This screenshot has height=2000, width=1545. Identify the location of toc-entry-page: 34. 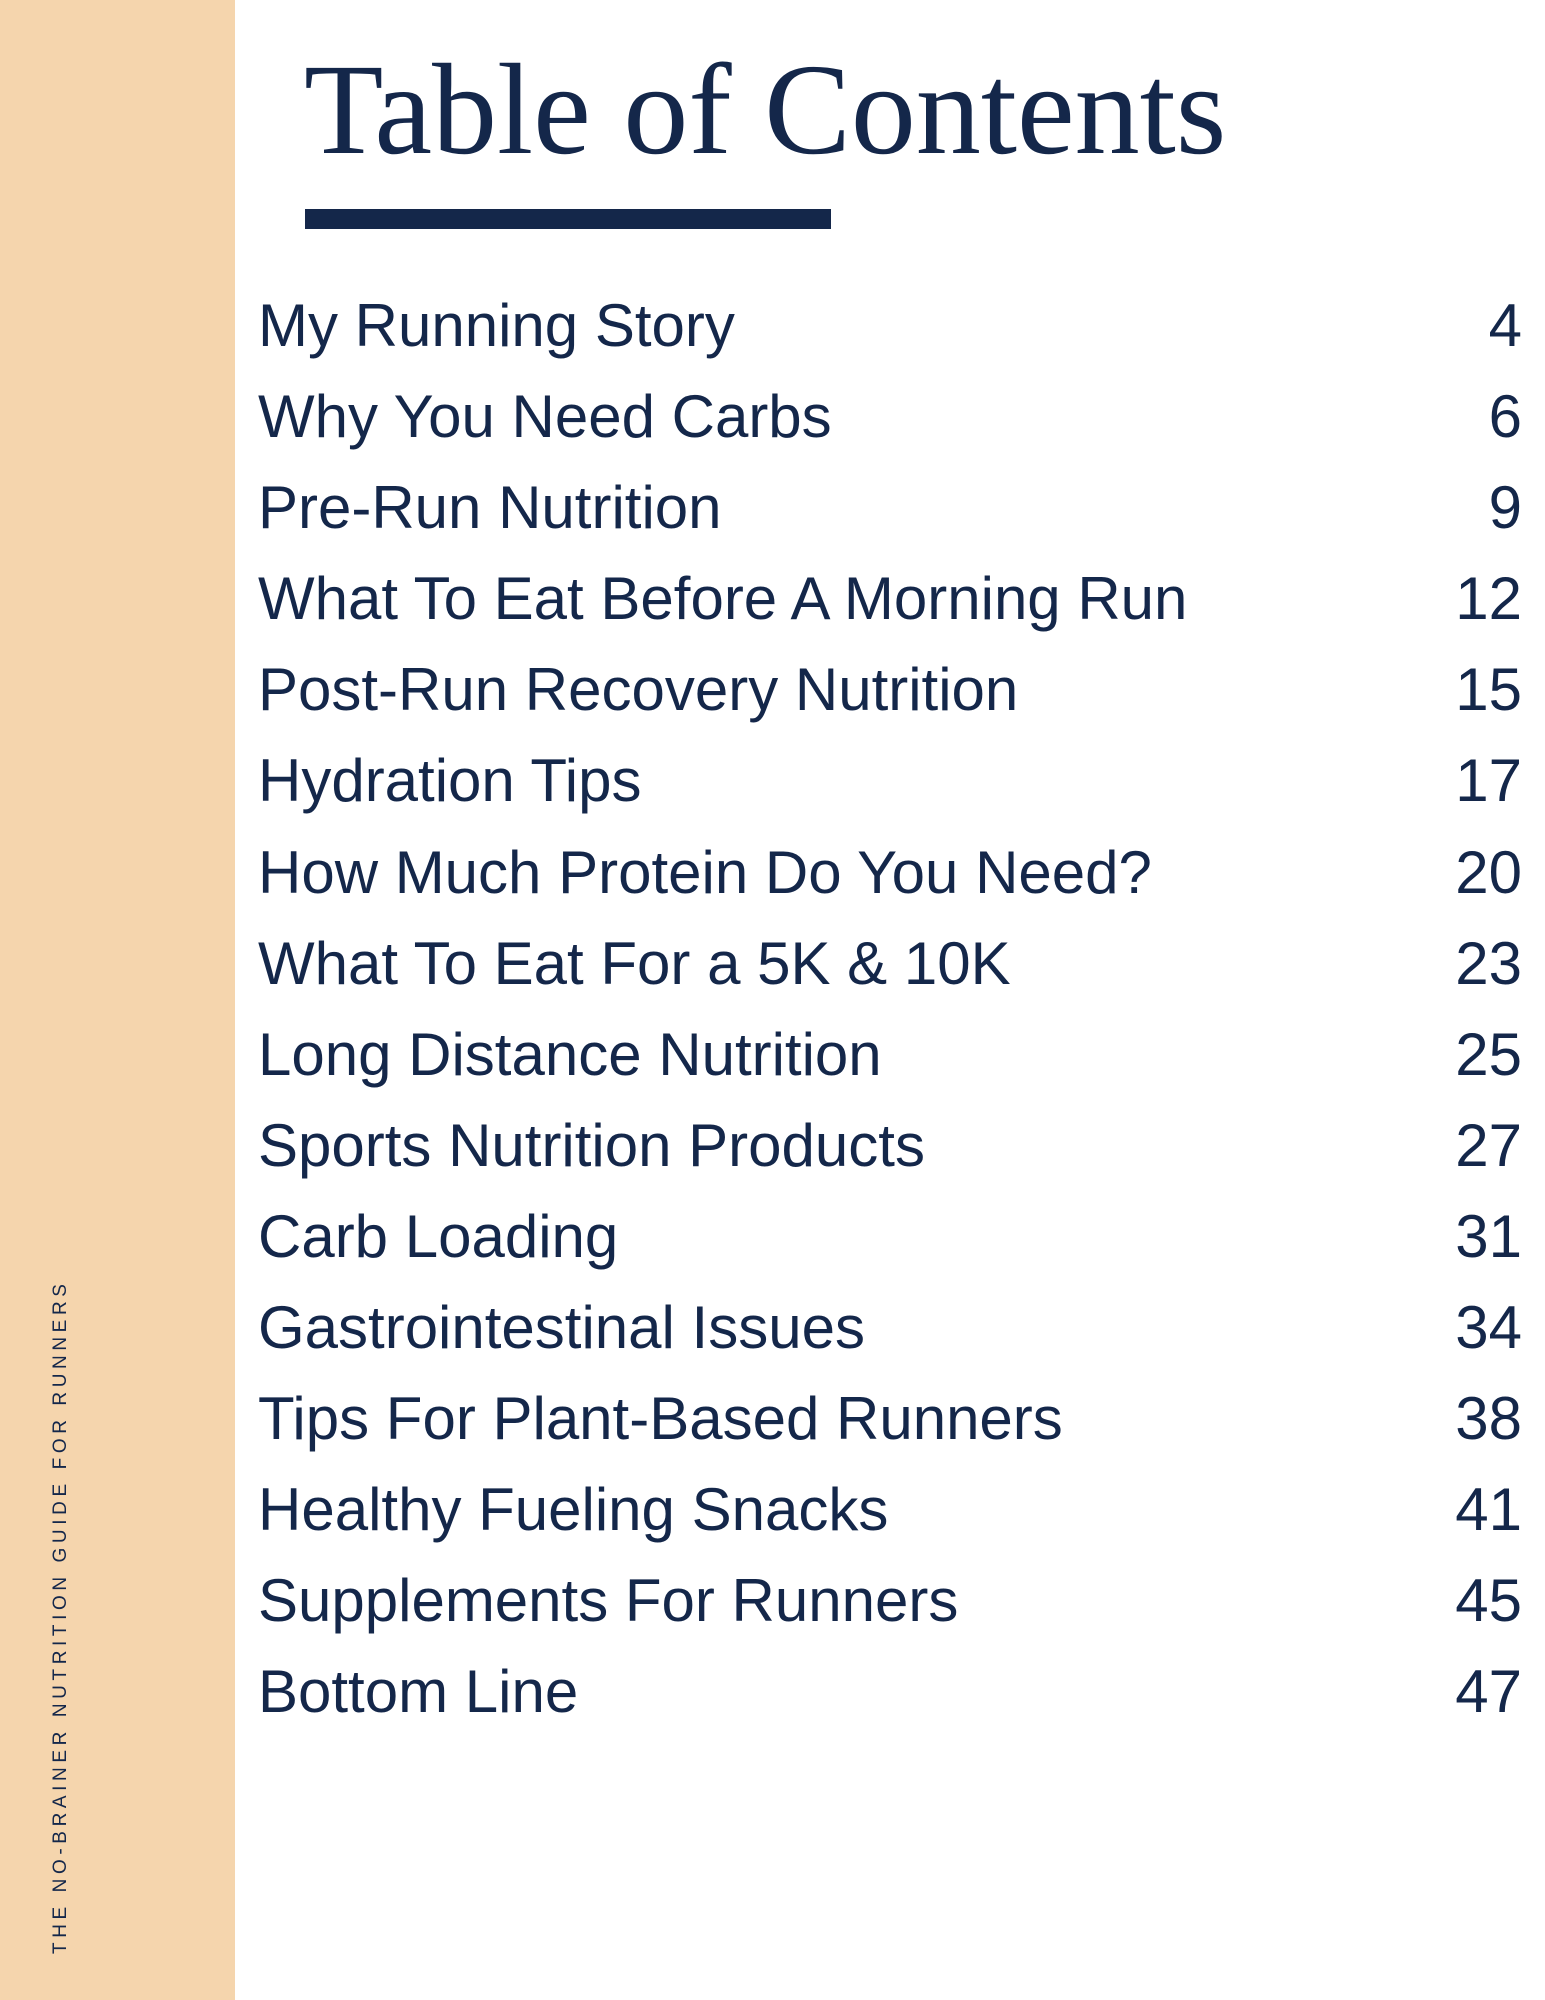
(1488, 1328).